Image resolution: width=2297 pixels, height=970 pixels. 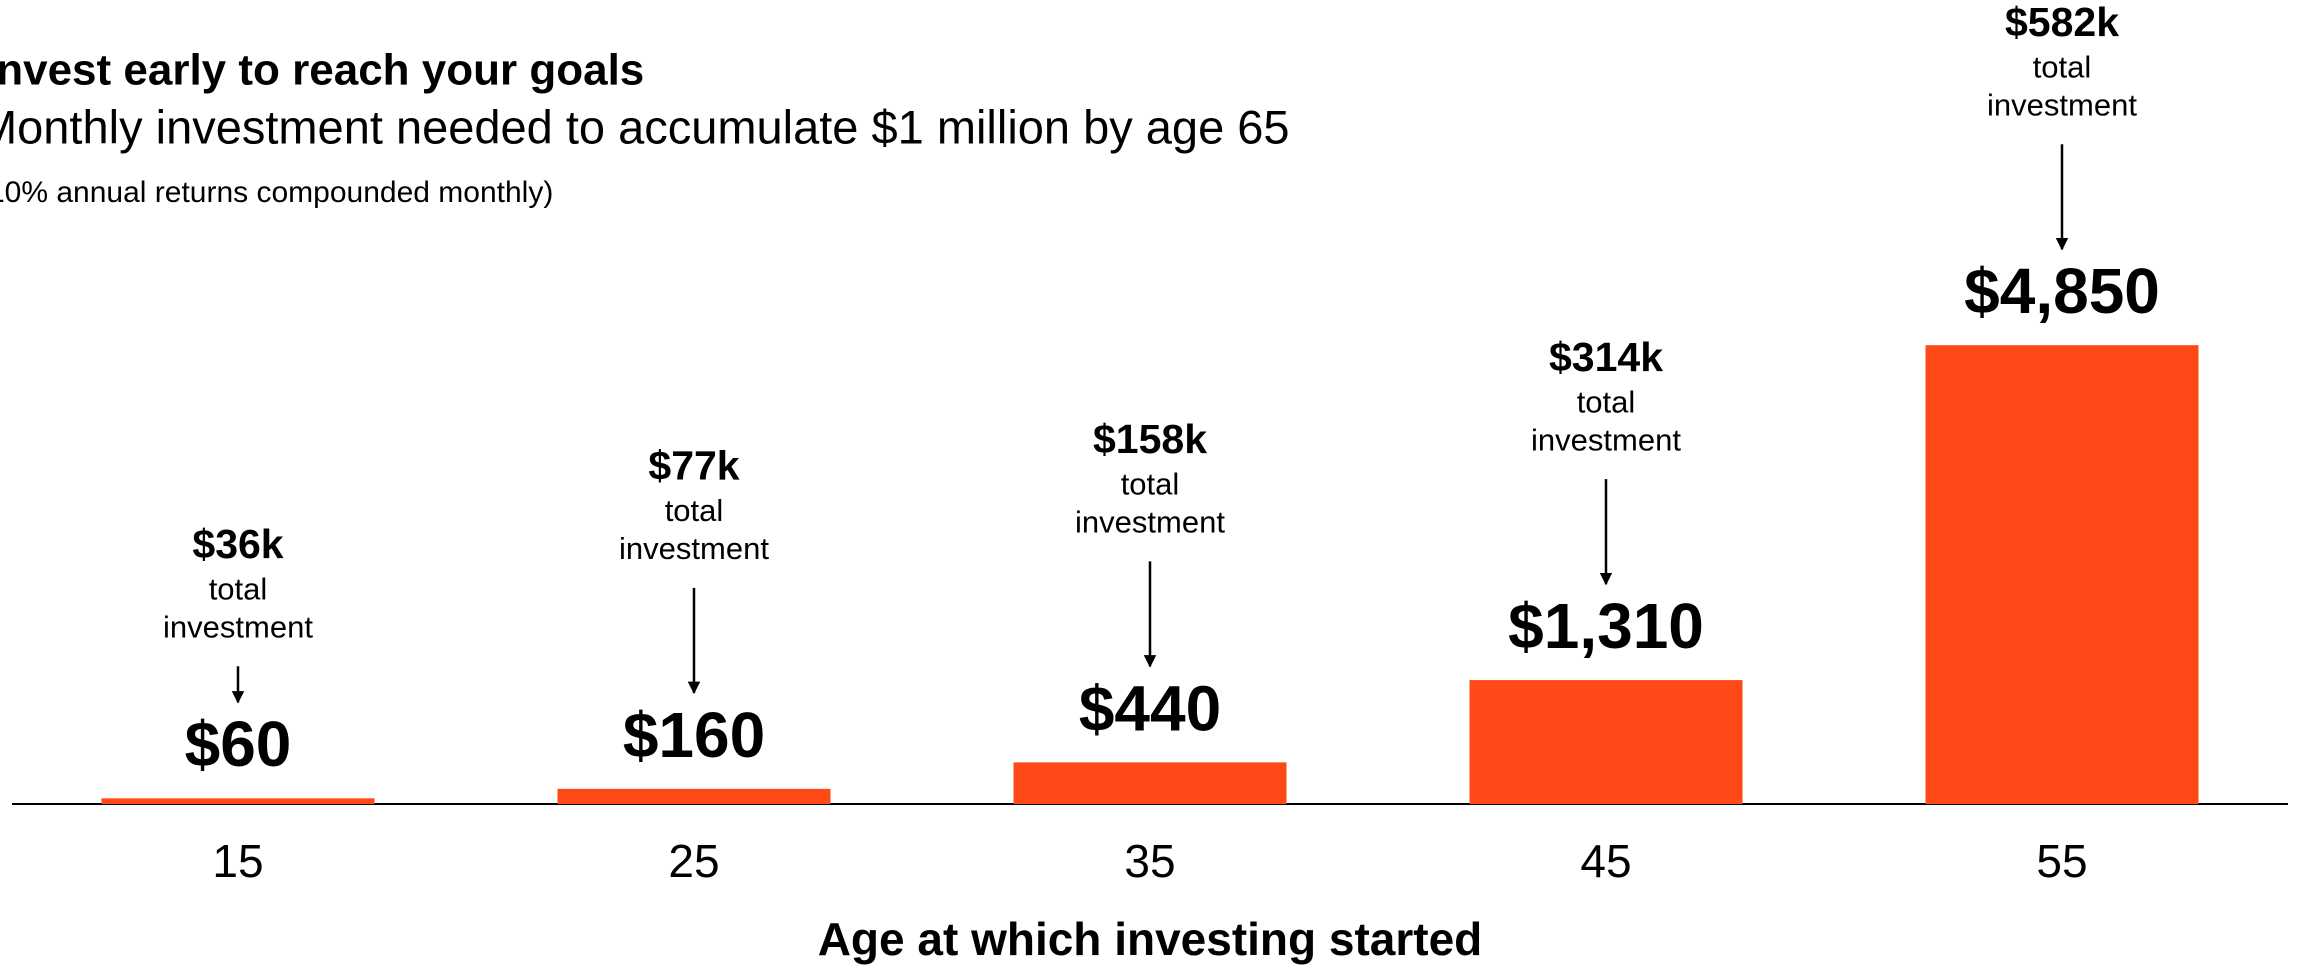 I want to click on annotation-value: $158k, so click(x=1150, y=439).